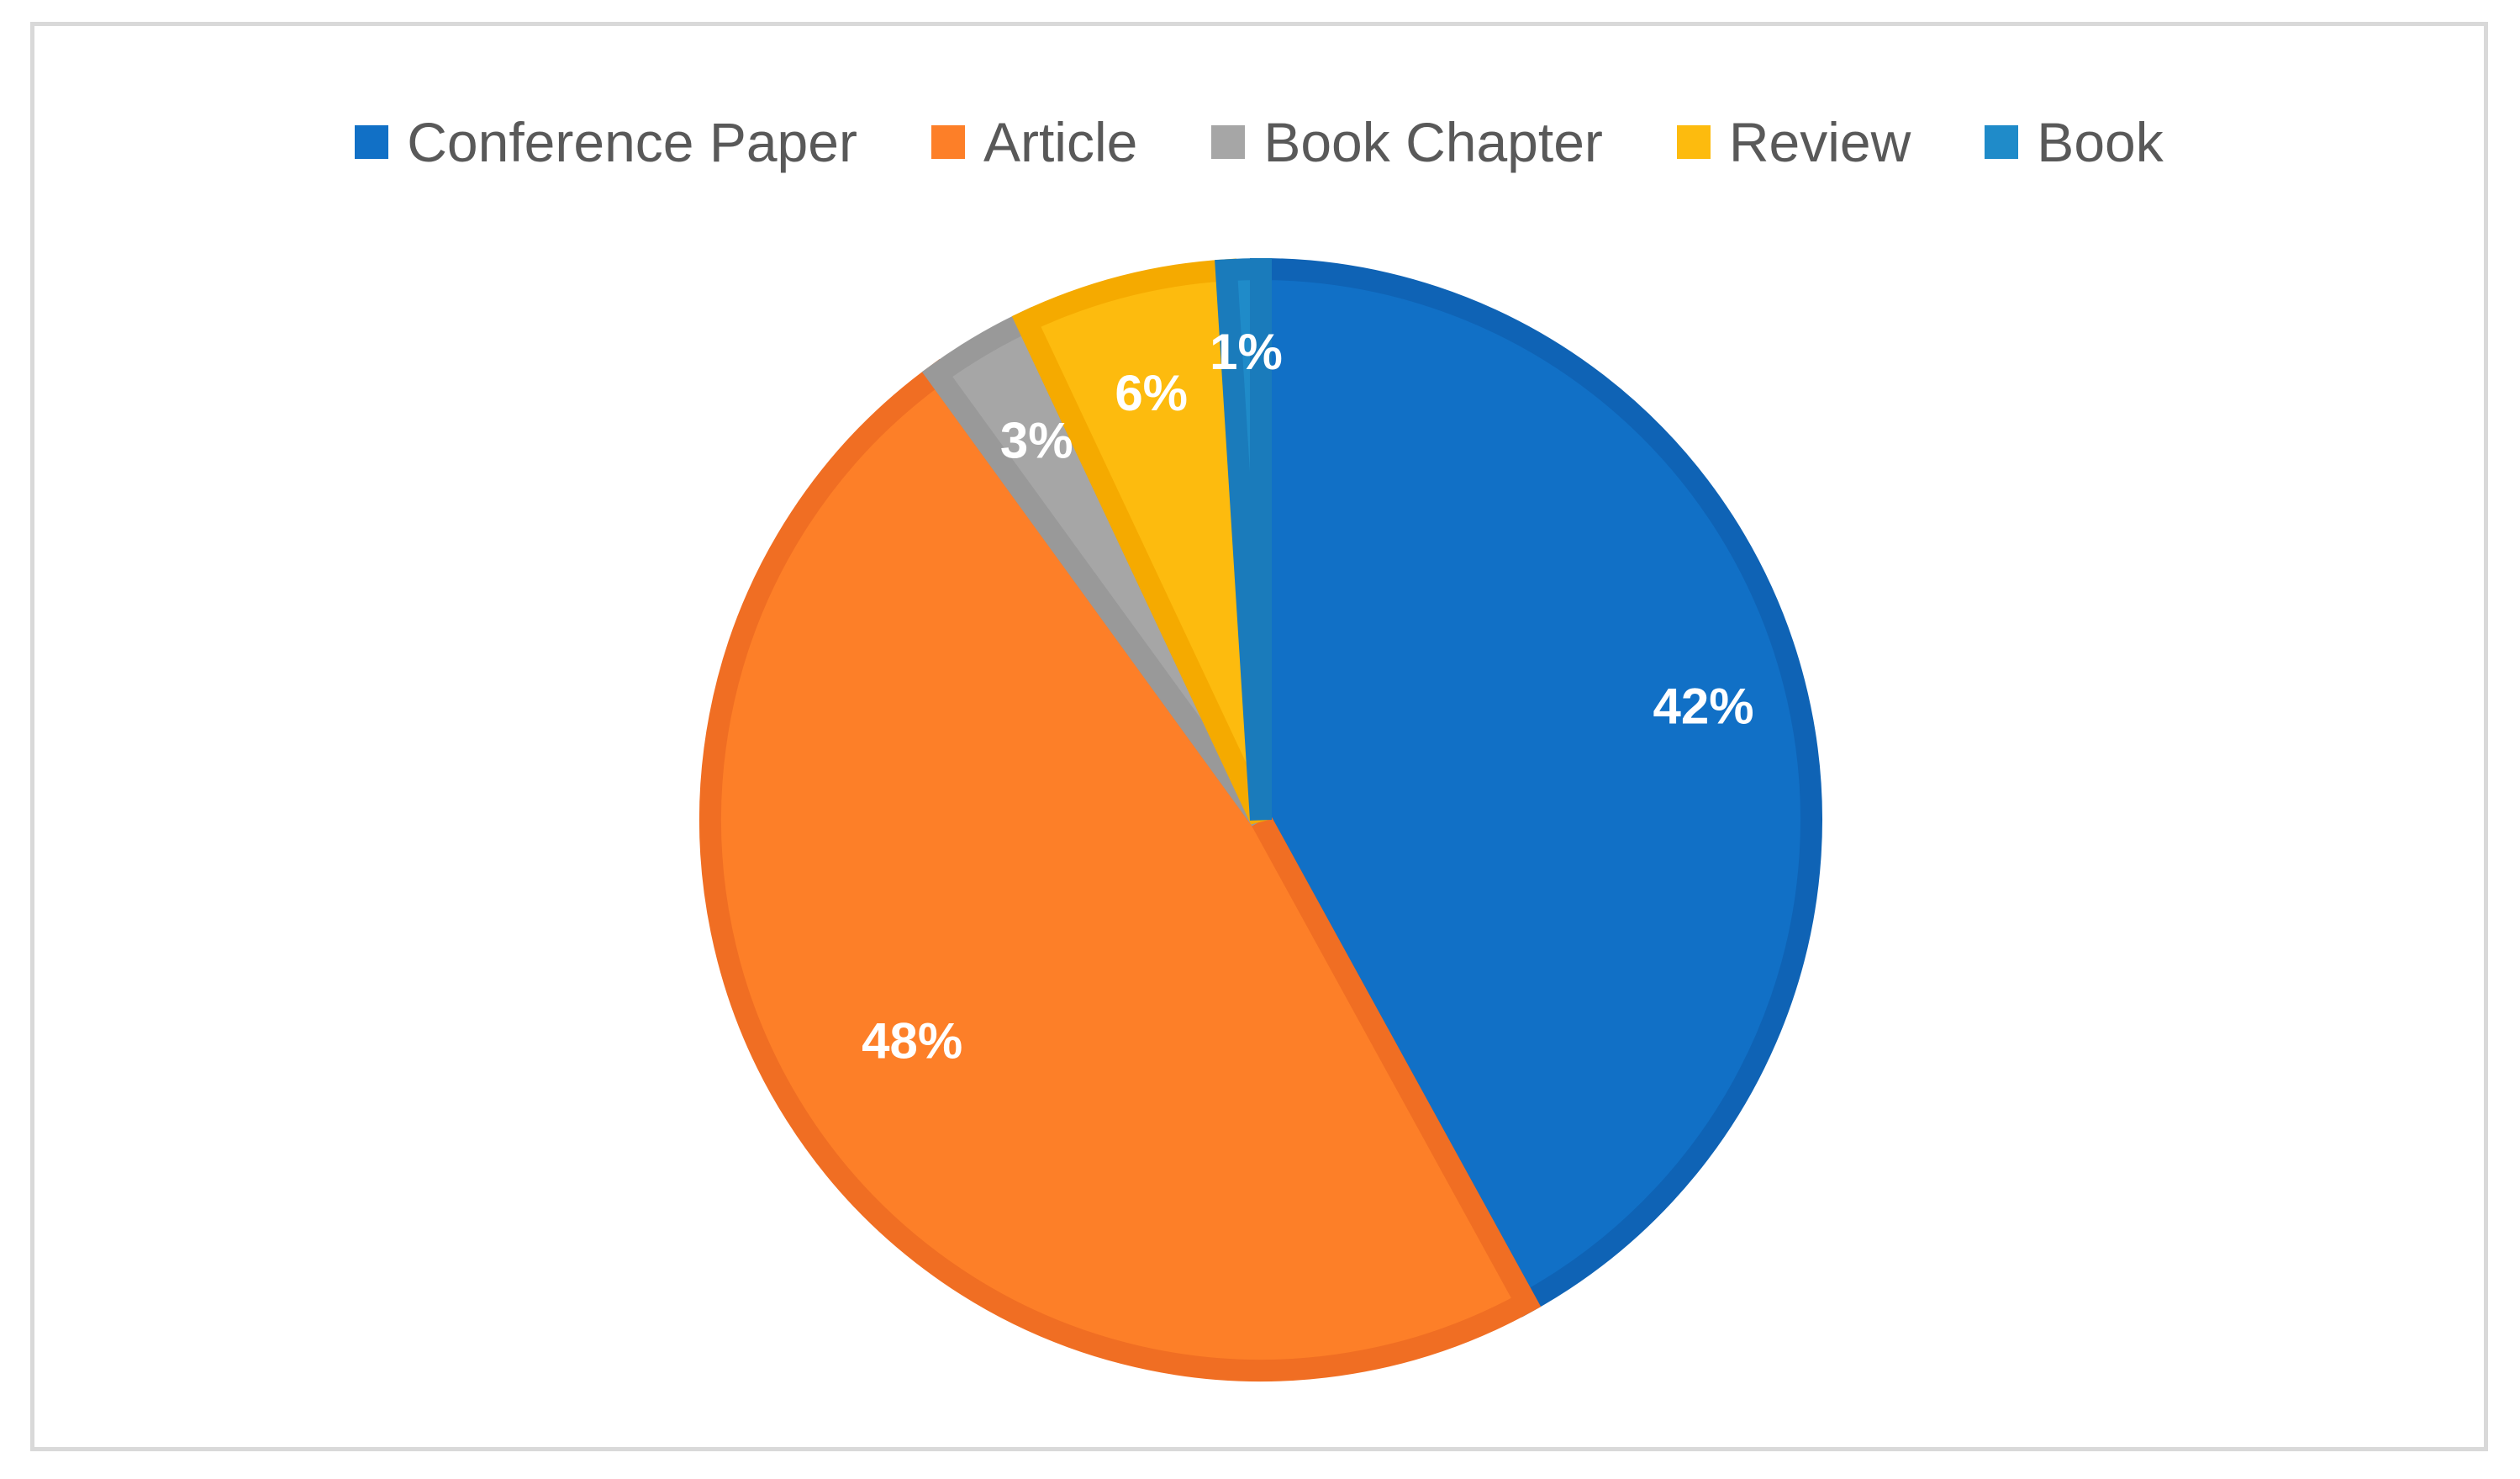 The height and width of the screenshot is (1479, 2520). Describe the element at coordinates (2100, 142) in the screenshot. I see `legend-label-book: Book` at that location.